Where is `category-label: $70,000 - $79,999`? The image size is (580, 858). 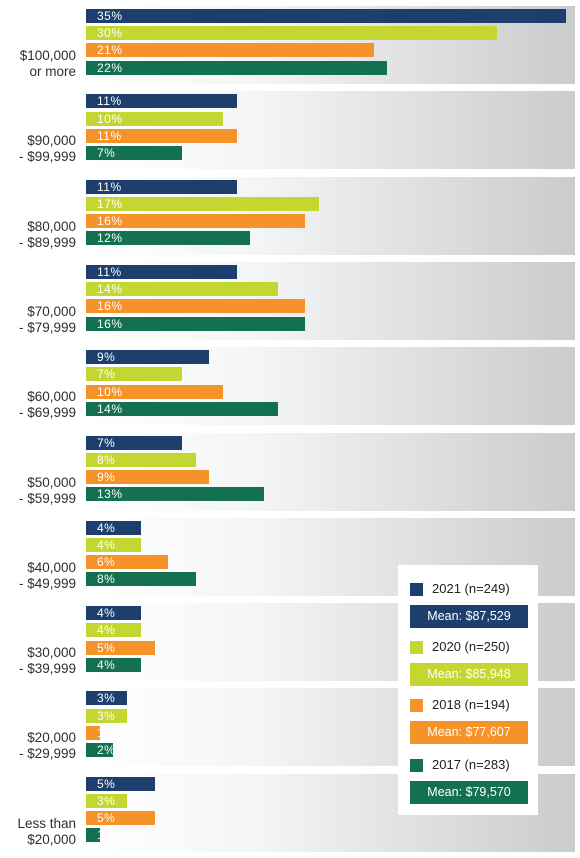
category-label: $70,000 - $79,999 is located at coordinates (47, 319).